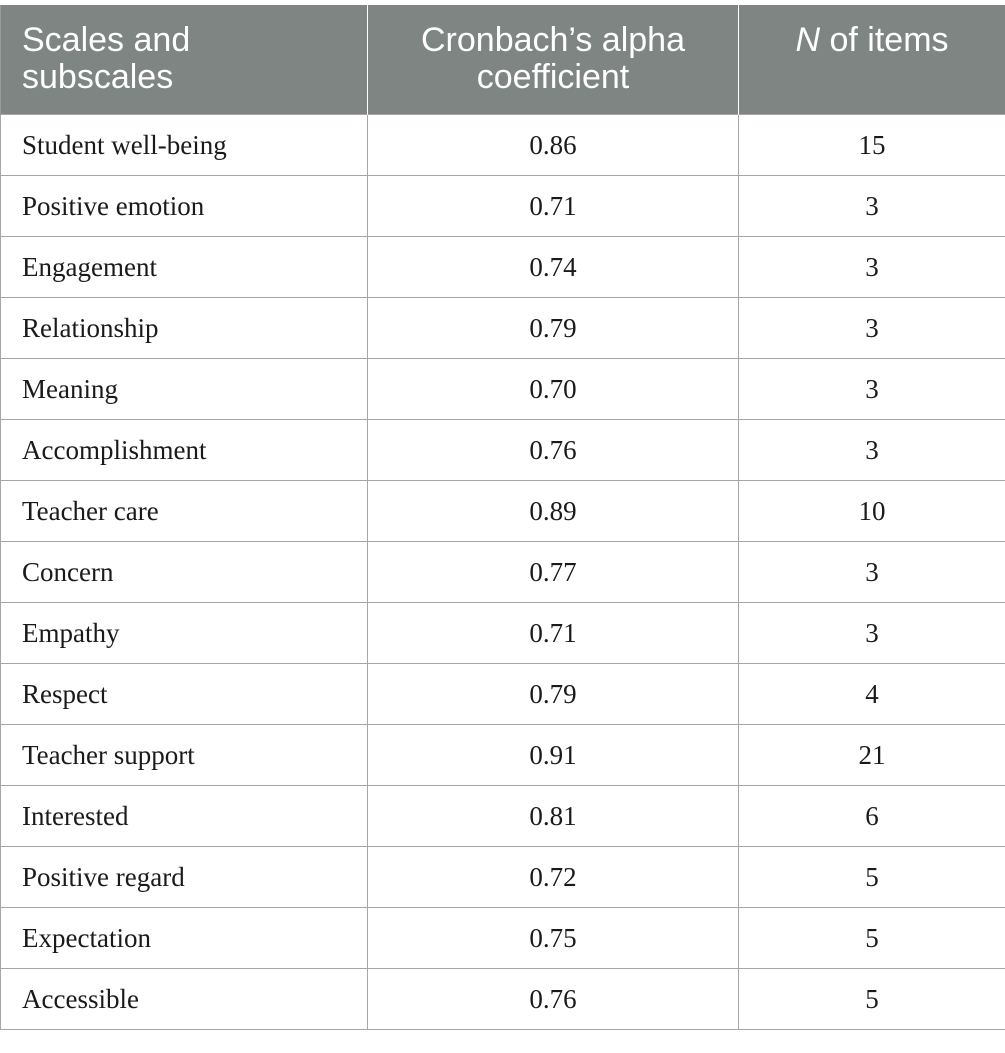  Describe the element at coordinates (184, 450) in the screenshot. I see `scale-name-cell: Accomplishment` at that location.